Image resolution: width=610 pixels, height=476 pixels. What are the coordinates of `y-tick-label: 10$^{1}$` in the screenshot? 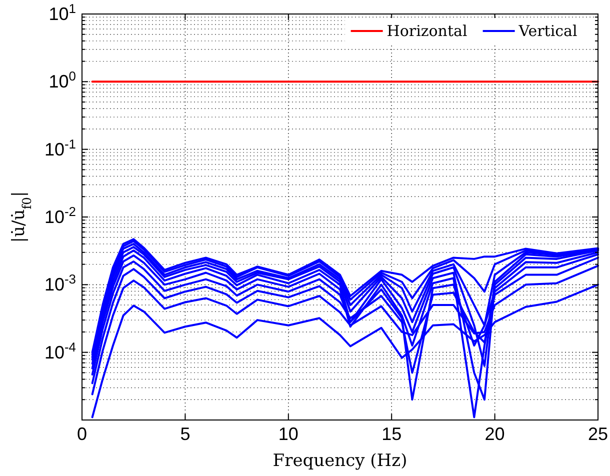 It's located at (62, 12).